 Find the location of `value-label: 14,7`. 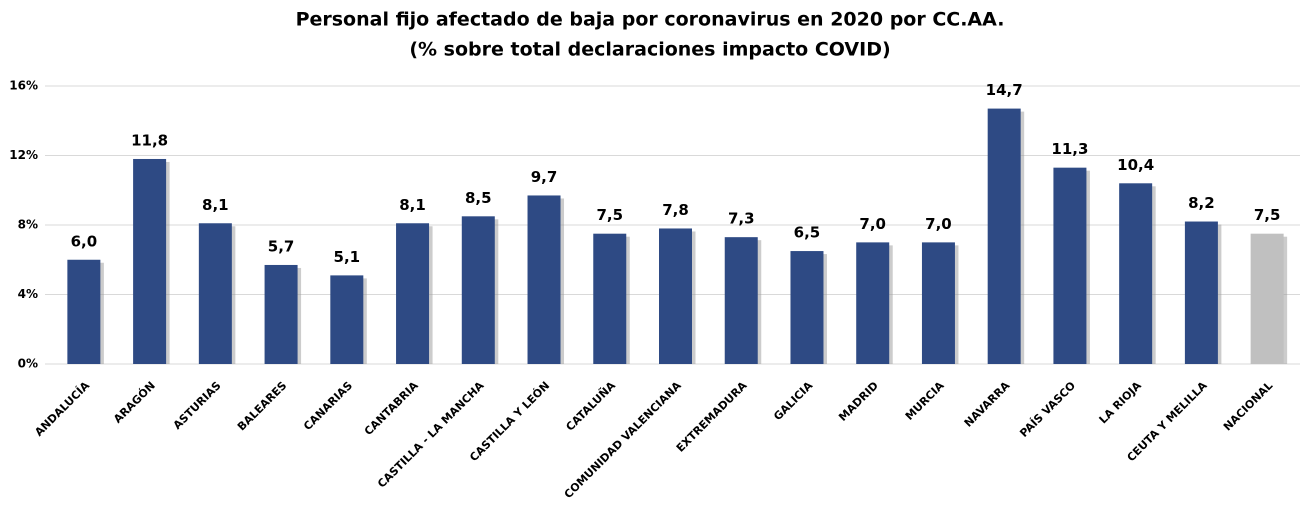

value-label: 14,7 is located at coordinates (1004, 90).